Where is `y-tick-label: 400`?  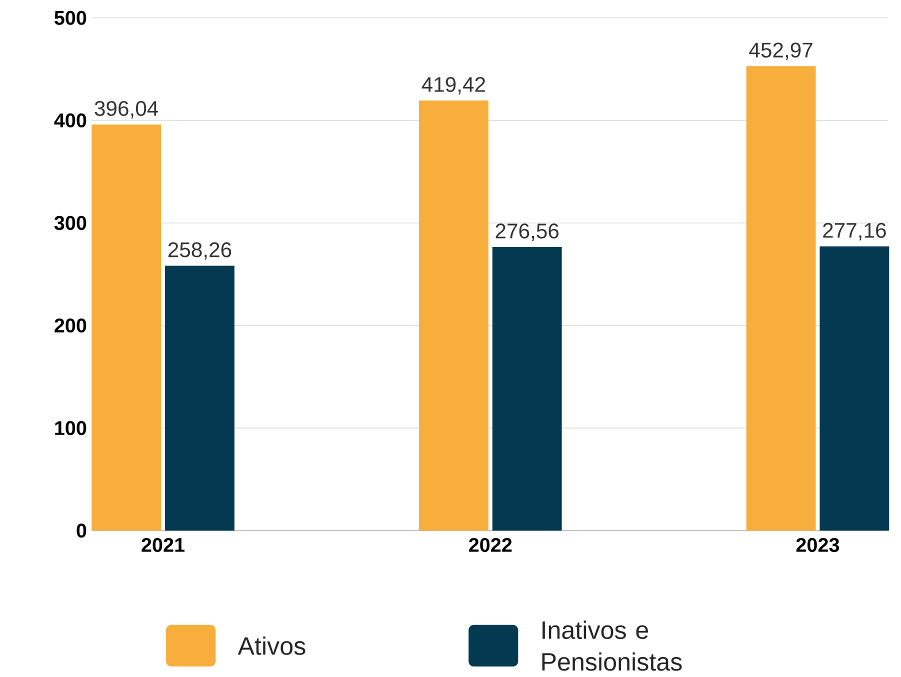
y-tick-label: 400 is located at coordinates (70, 120).